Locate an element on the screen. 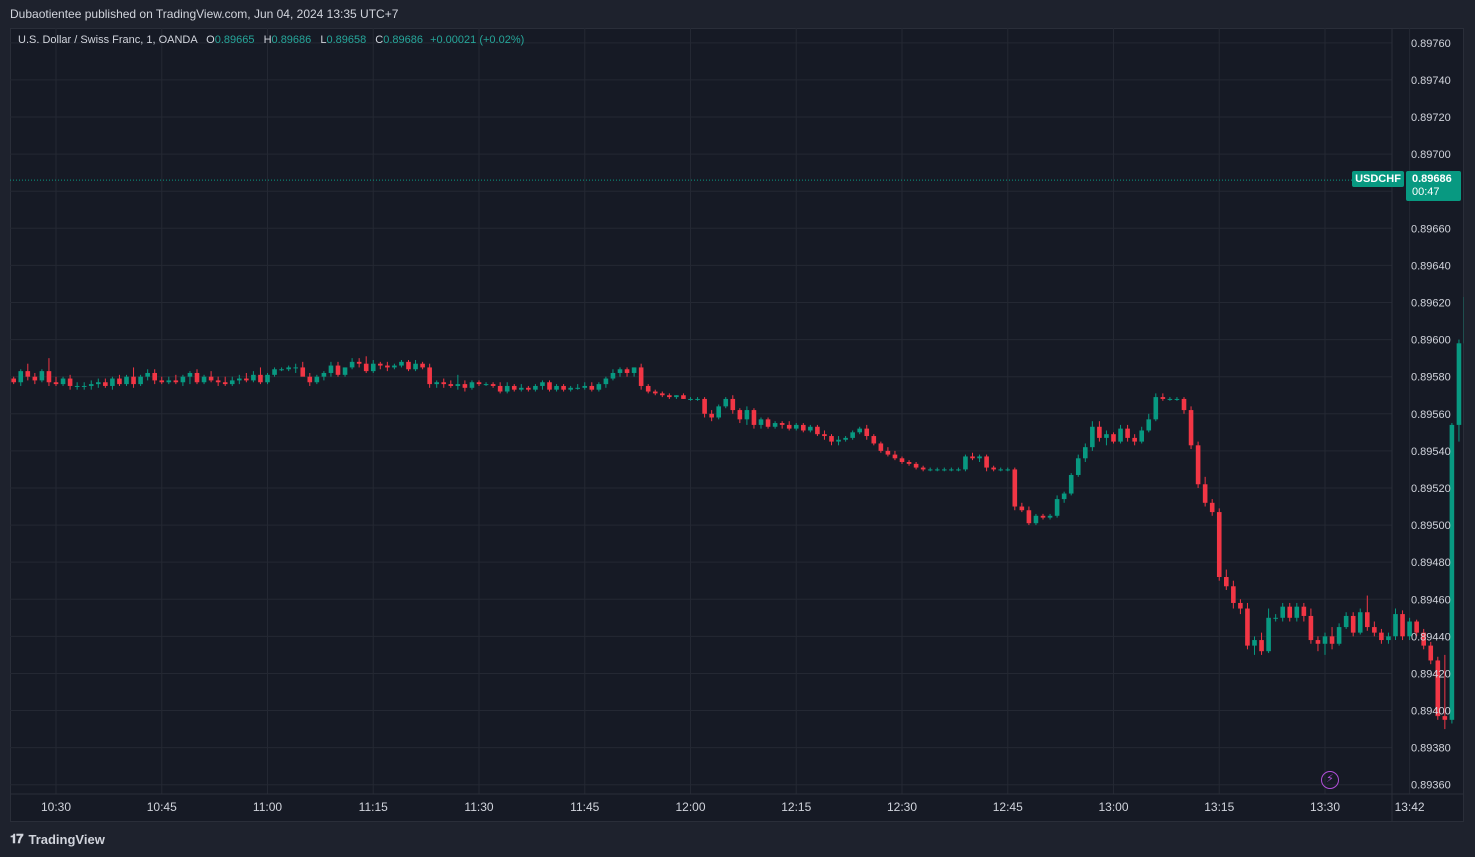  time-tick-label: 13:30 is located at coordinates (1325, 807).